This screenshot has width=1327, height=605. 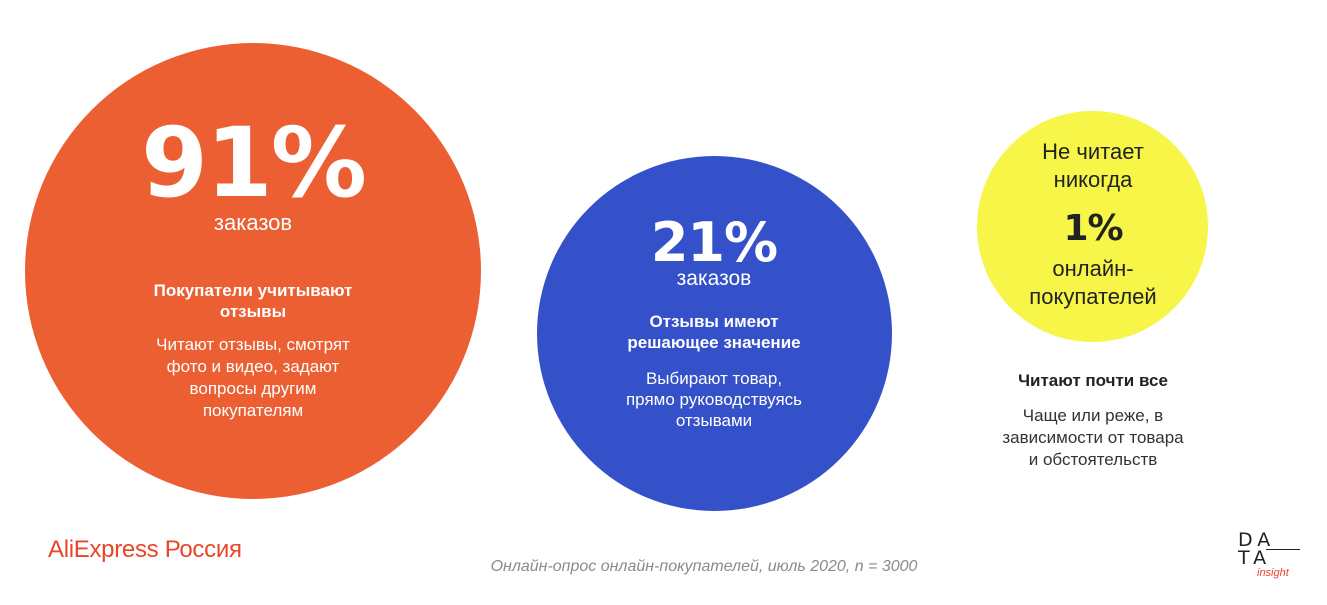 What do you see at coordinates (714, 321) in the screenshot?
I see `blue-stat-heading-1: Отзывы имеют` at bounding box center [714, 321].